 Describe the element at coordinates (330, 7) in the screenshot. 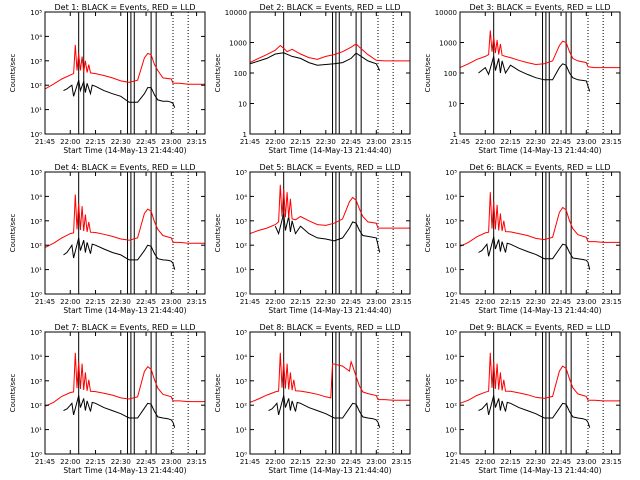

I see `panel-title: Det 2: BLACK = Events, RED = LLD` at that location.